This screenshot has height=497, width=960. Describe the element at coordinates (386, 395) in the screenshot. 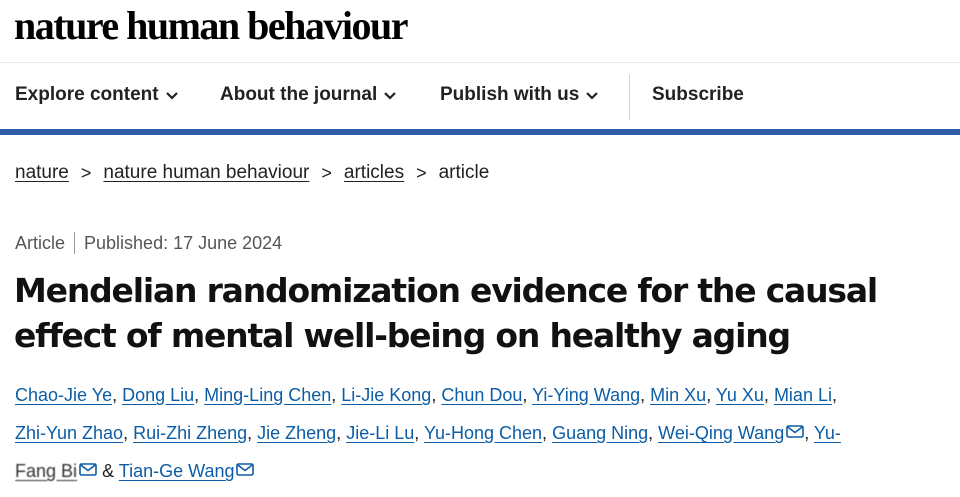

I see `author-link: Li-Jie Kong` at that location.